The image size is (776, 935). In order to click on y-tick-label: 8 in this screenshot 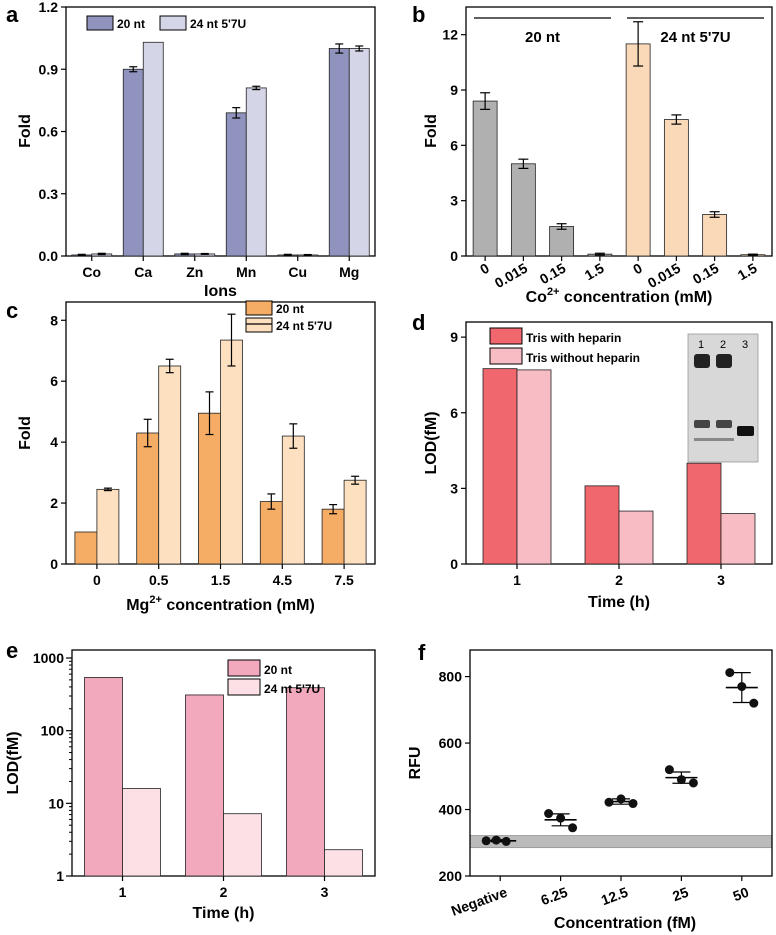, I will do `click(54, 320)`.